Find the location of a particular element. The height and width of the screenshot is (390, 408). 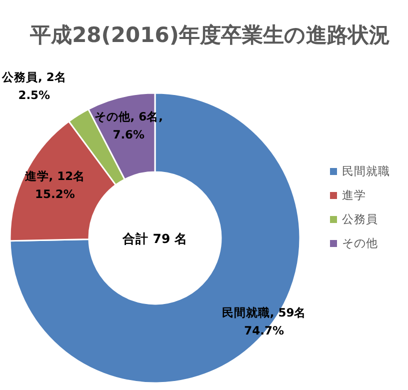

data-label: 進学, 12名 15.2% is located at coordinates (55, 184).